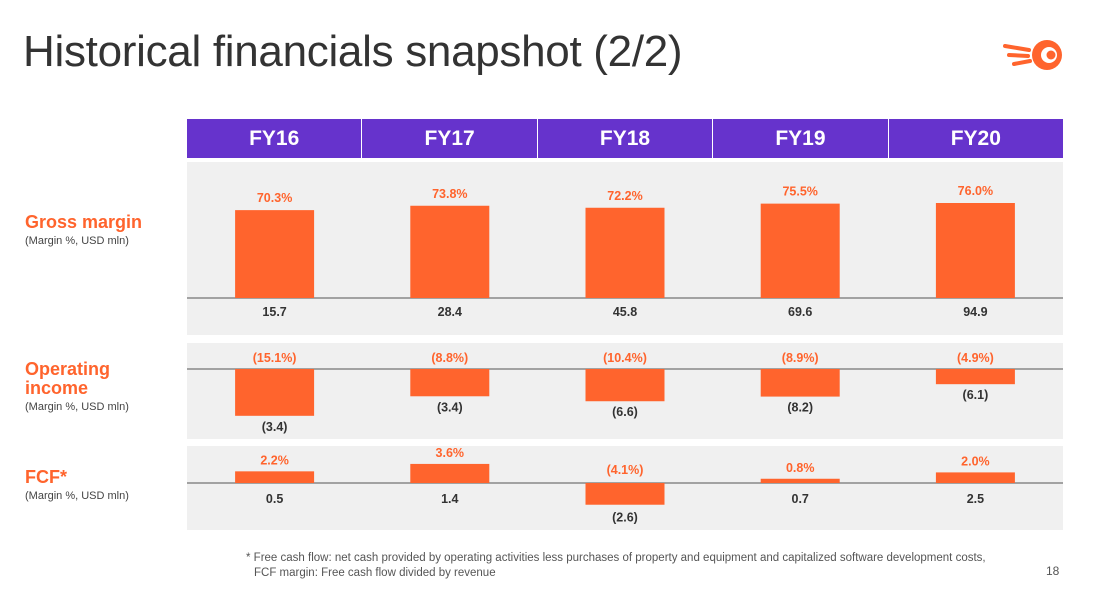 Image resolution: width=1095 pixels, height=606 pixels. I want to click on header-fy18: FY18, so click(624, 138).